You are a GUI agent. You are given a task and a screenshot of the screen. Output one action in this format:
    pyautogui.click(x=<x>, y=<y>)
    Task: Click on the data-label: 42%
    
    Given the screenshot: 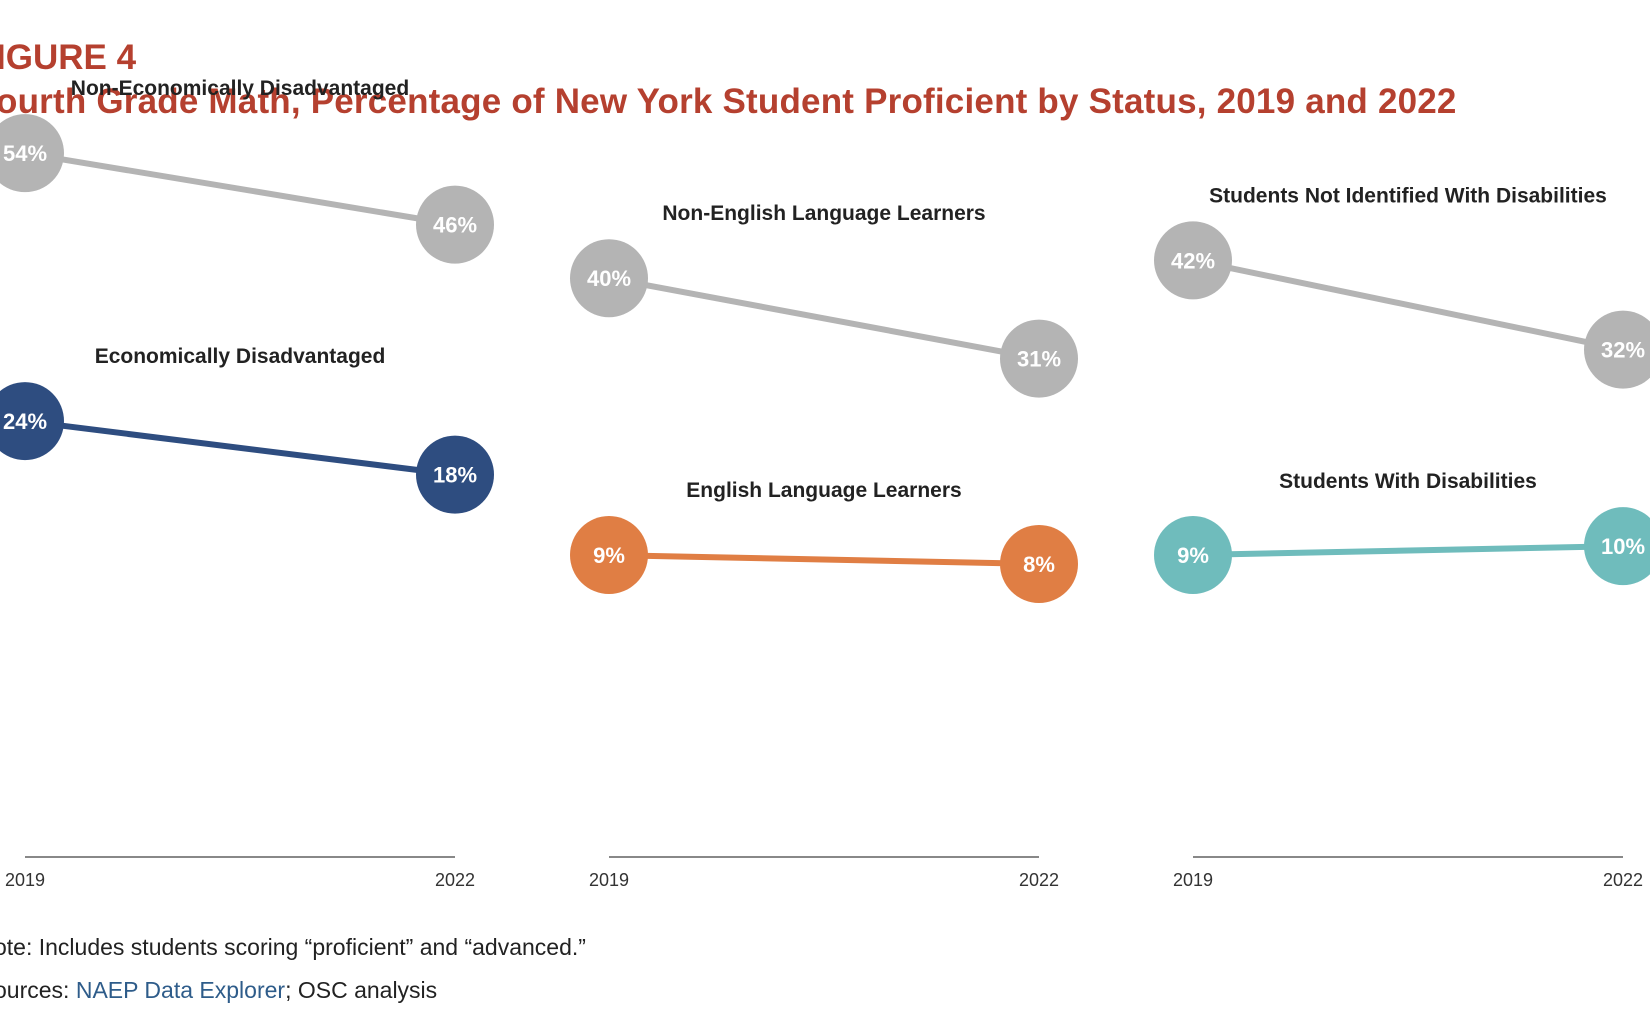 What is the action you would take?
    pyautogui.click(x=1193, y=260)
    